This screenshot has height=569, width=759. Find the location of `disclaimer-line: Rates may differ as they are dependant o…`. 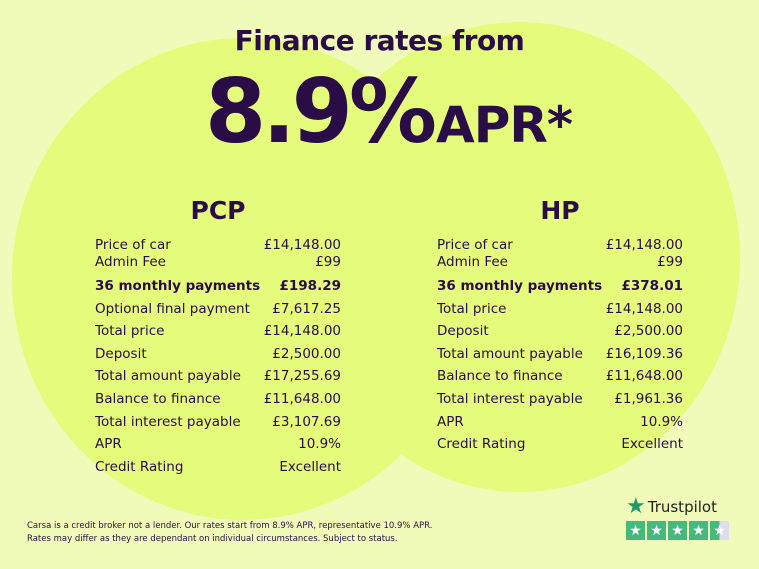

disclaimer-line: Rates may differ as they are dependant o… is located at coordinates (212, 539).